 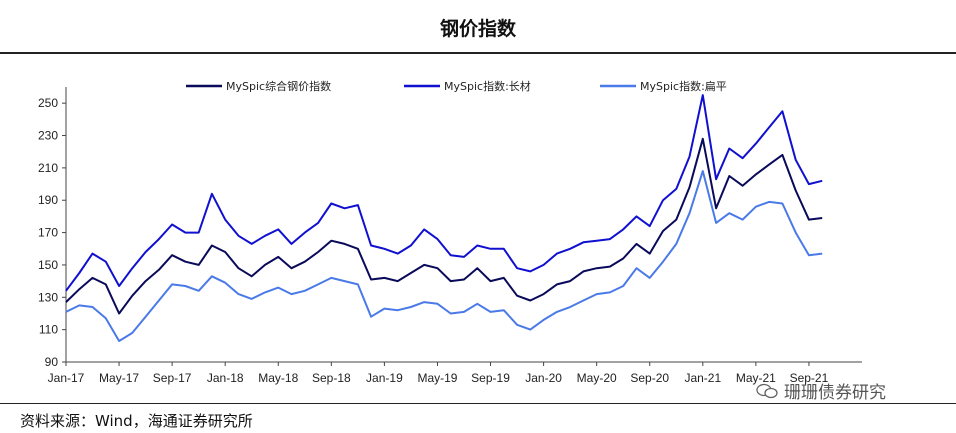 What do you see at coordinates (48, 136) in the screenshot?
I see `y-tick-label: 230` at bounding box center [48, 136].